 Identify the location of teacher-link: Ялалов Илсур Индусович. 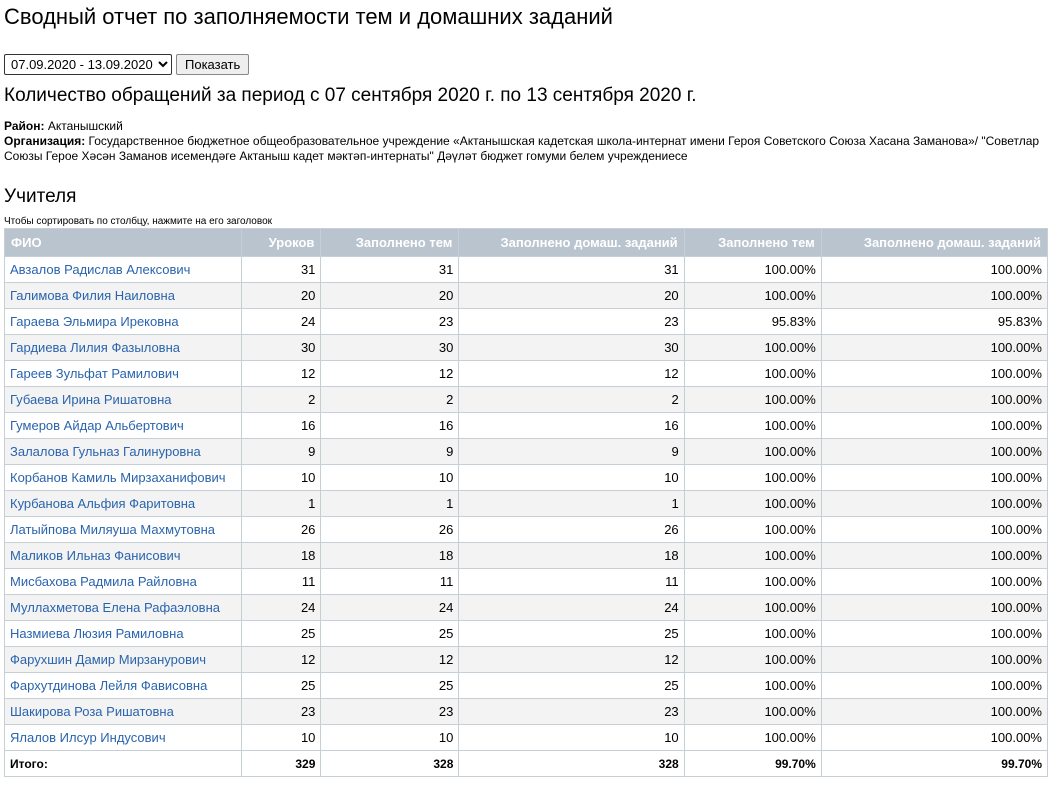
(88, 737).